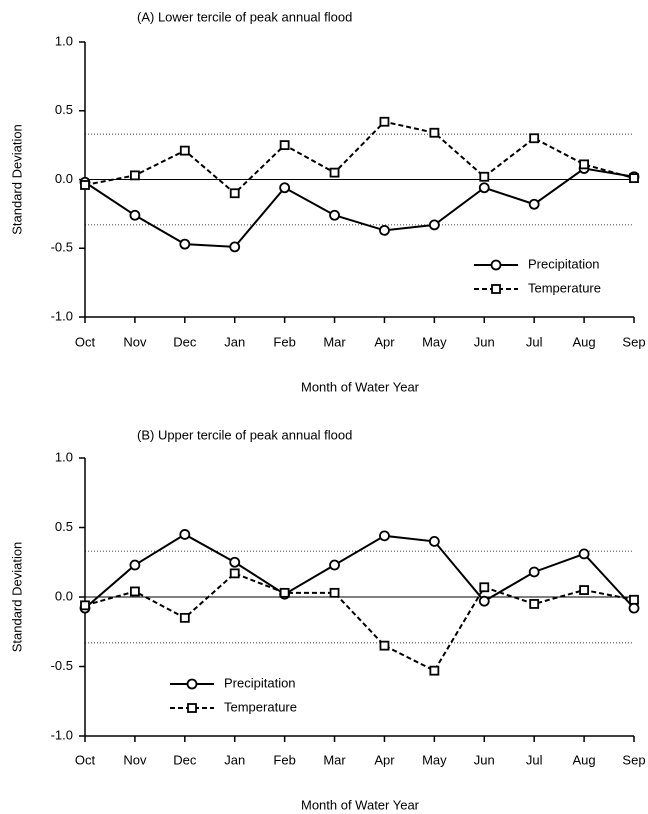 This screenshot has height=814, width=648. Describe the element at coordinates (244, 16) in the screenshot. I see `chart-title: (A) Lower tercile of peak annual flood` at that location.